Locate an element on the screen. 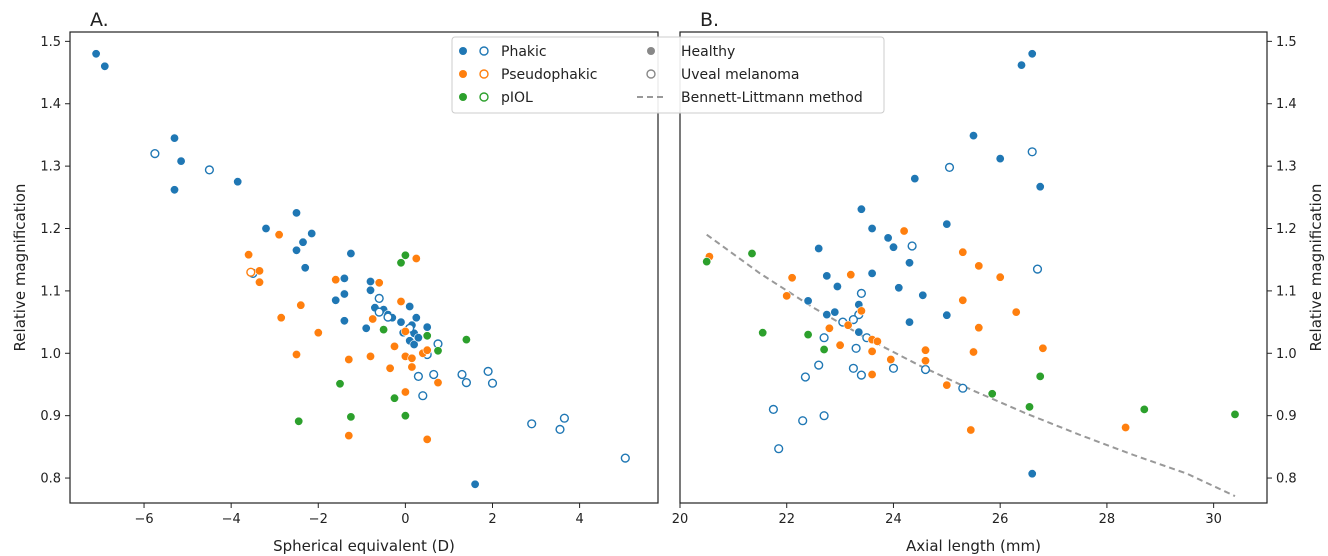  y-tick-label: 1.1 is located at coordinates (1286, 291).